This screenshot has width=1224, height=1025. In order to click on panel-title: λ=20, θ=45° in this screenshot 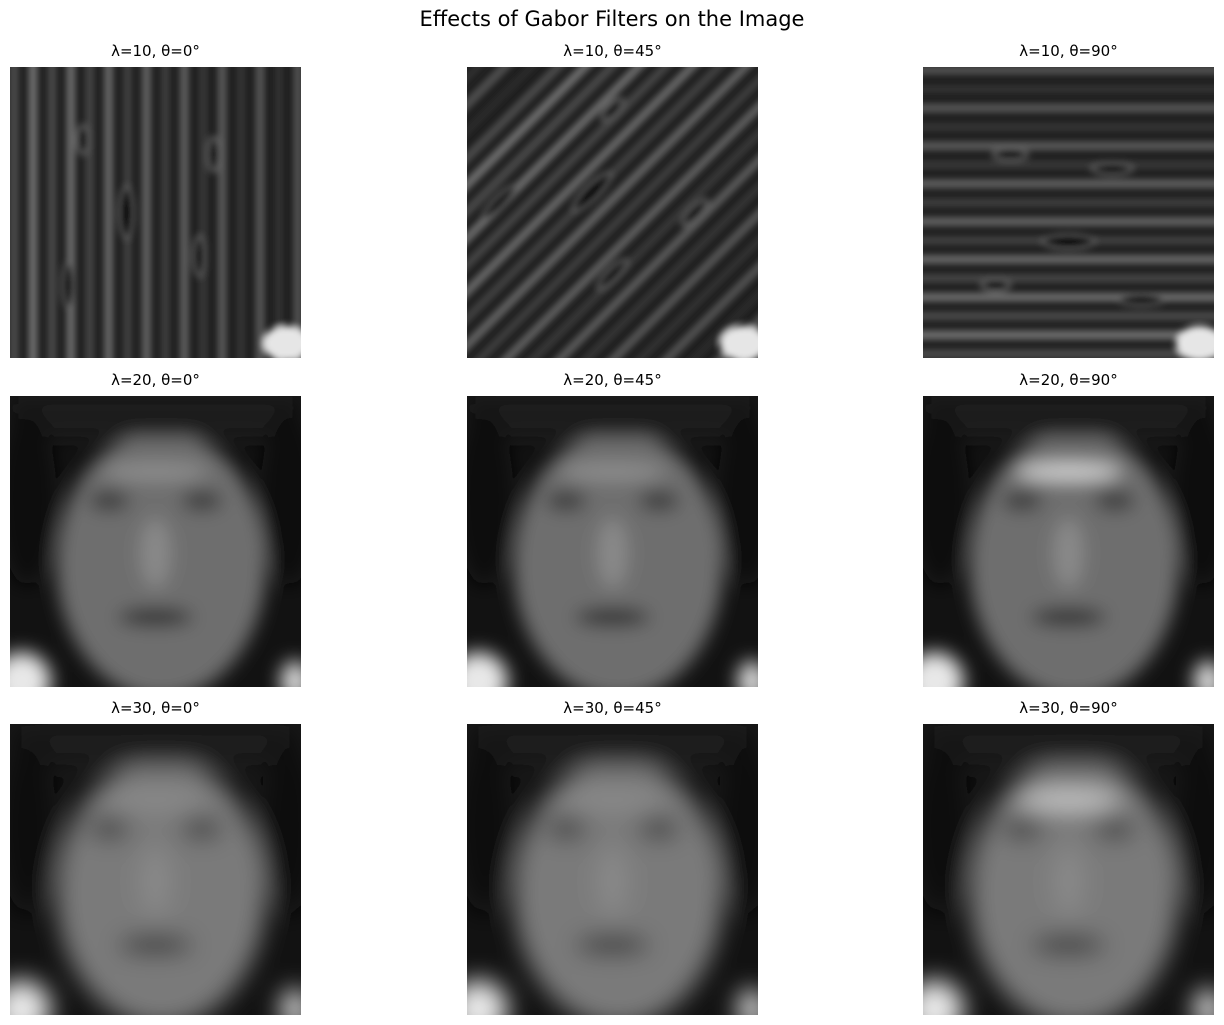, I will do `click(612, 380)`.